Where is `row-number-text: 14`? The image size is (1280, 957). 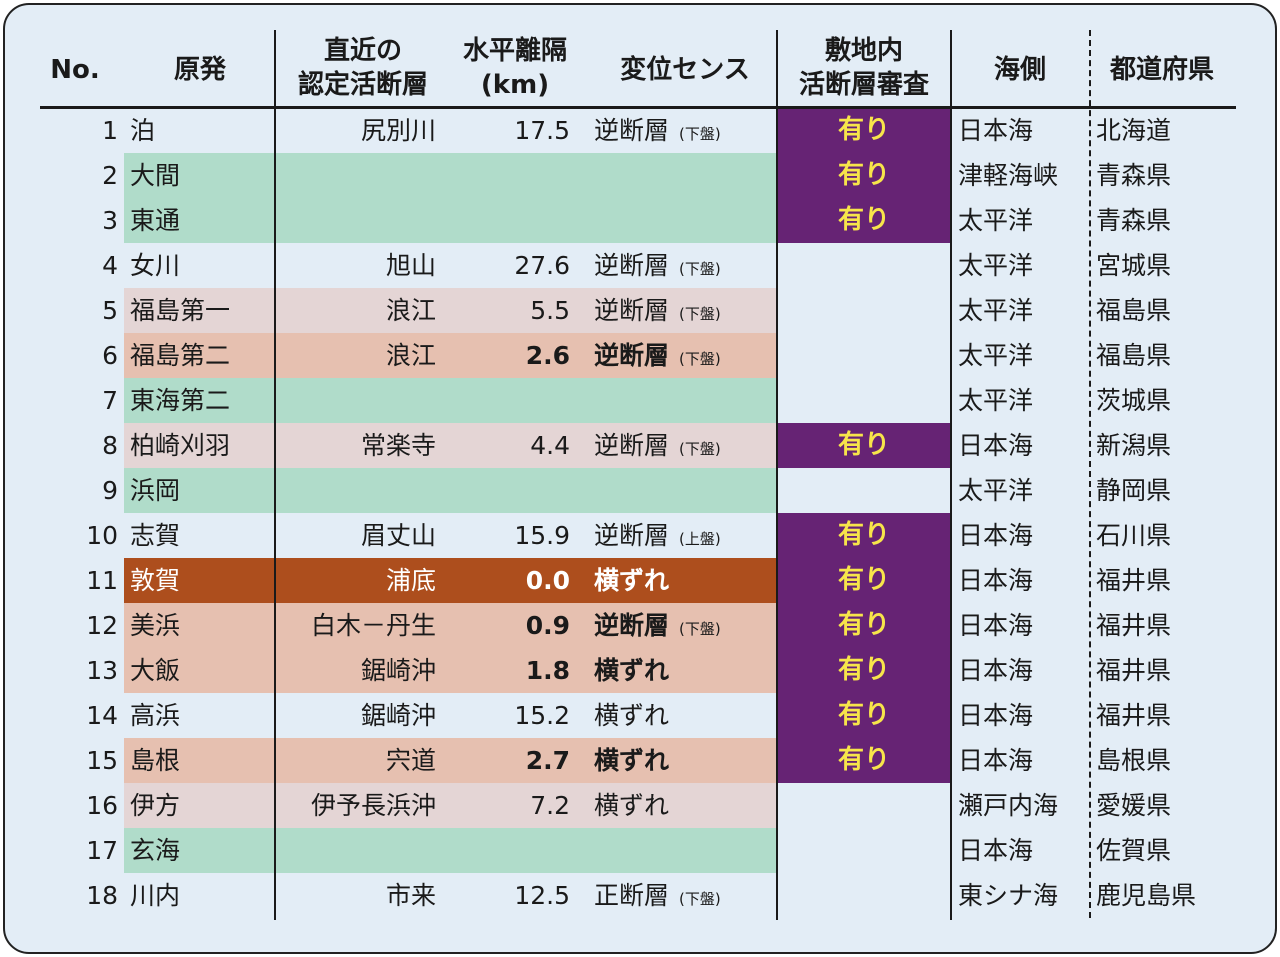
row-number-text: 14 is located at coordinates (102, 715).